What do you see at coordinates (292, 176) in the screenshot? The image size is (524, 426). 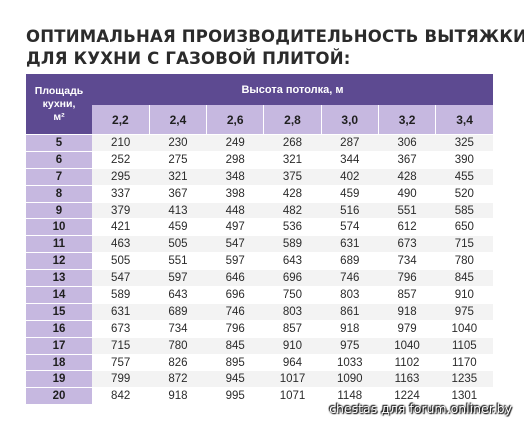 I see `value-cell: 375` at bounding box center [292, 176].